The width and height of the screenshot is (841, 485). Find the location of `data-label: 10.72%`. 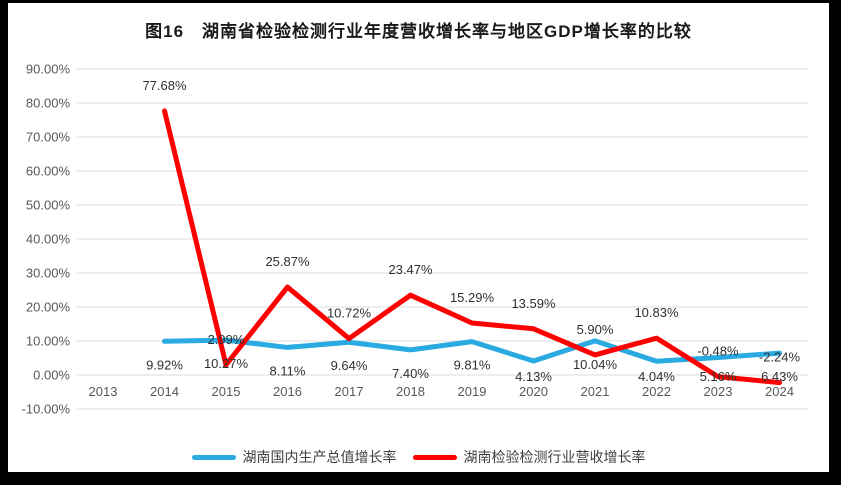

data-label: 10.72% is located at coordinates (349, 313).